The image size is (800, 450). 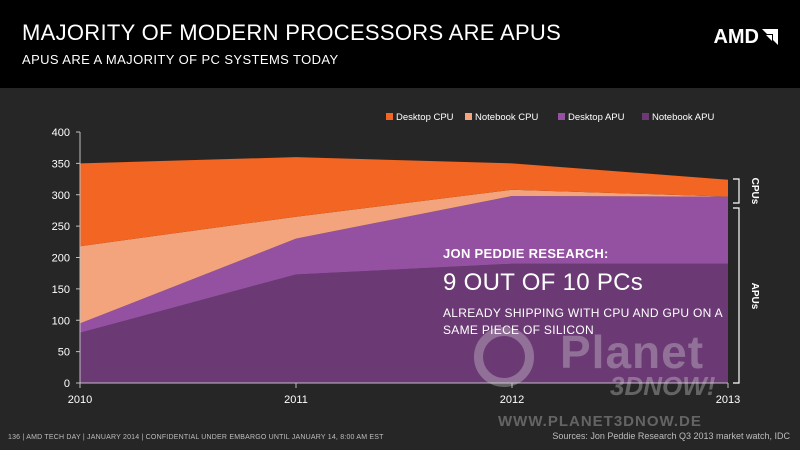 What do you see at coordinates (61, 290) in the screenshot?
I see `y-tick-label: 150` at bounding box center [61, 290].